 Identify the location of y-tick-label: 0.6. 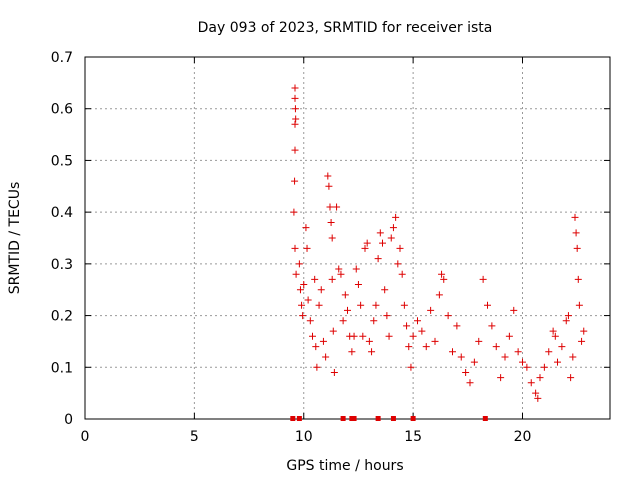
(62, 110).